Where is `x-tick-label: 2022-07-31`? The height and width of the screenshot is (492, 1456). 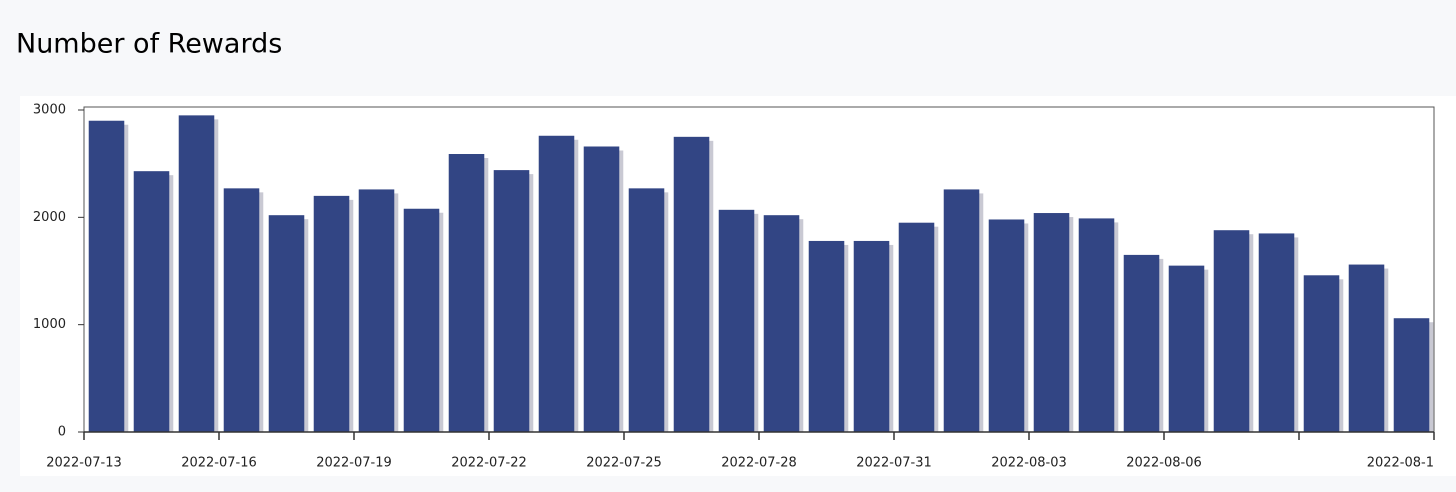
x-tick-label: 2022-07-31 is located at coordinates (894, 463).